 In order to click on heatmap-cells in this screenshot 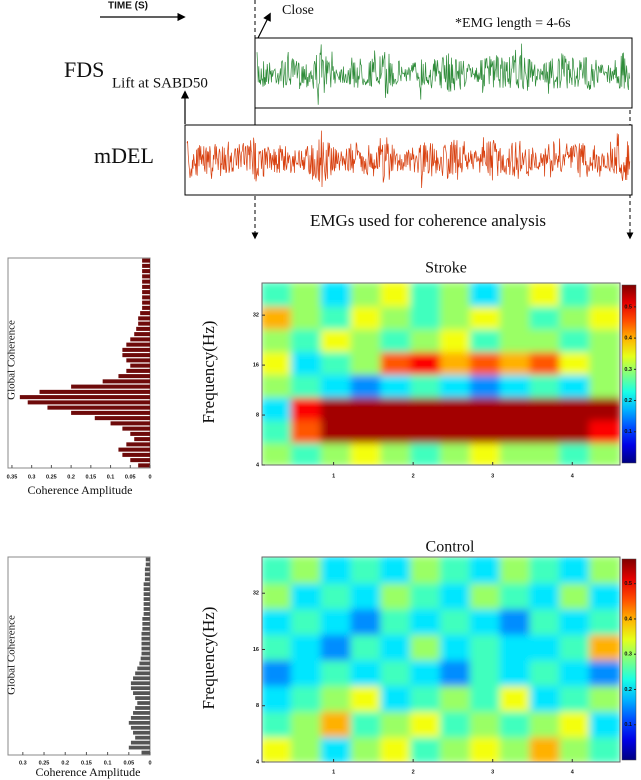, I will do `click(441, 659)`.